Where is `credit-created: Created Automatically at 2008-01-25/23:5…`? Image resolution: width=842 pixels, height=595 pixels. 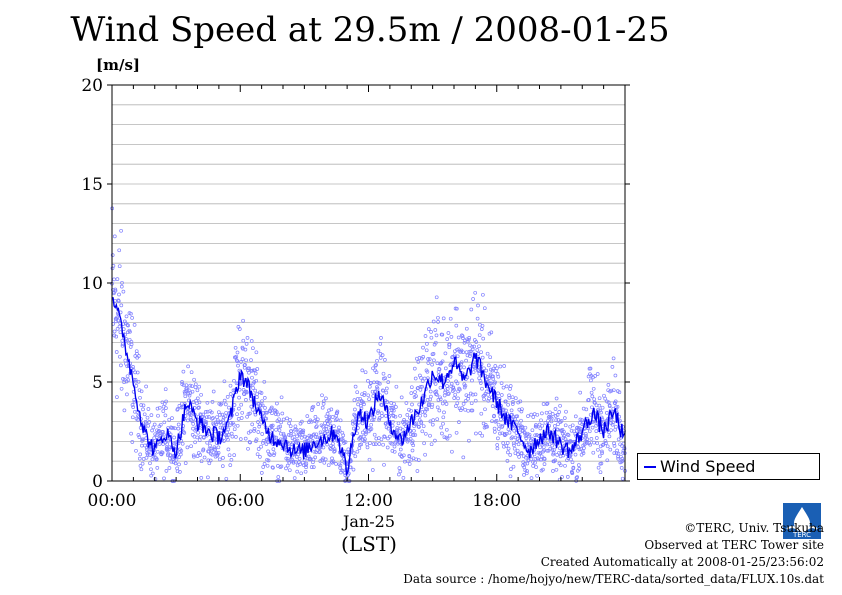
credit-created: Created Automatically at 2008-01-25/23:5… is located at coordinates (682, 562).